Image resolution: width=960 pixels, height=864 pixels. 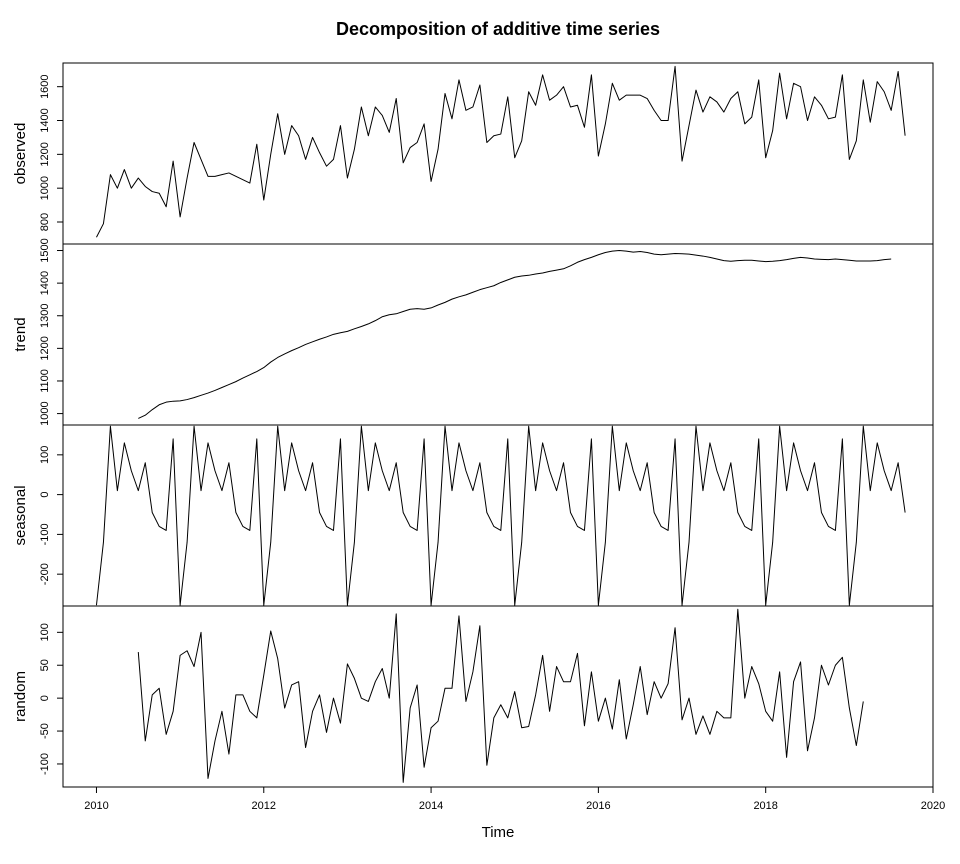 What do you see at coordinates (45, 731) in the screenshot?
I see `random-y-tick-label: -50` at bounding box center [45, 731].